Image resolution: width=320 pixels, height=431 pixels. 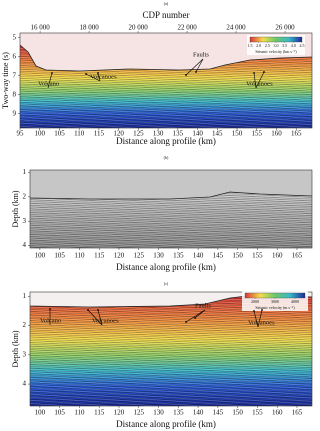 I want to click on reflectors, so click(x=171, y=220).